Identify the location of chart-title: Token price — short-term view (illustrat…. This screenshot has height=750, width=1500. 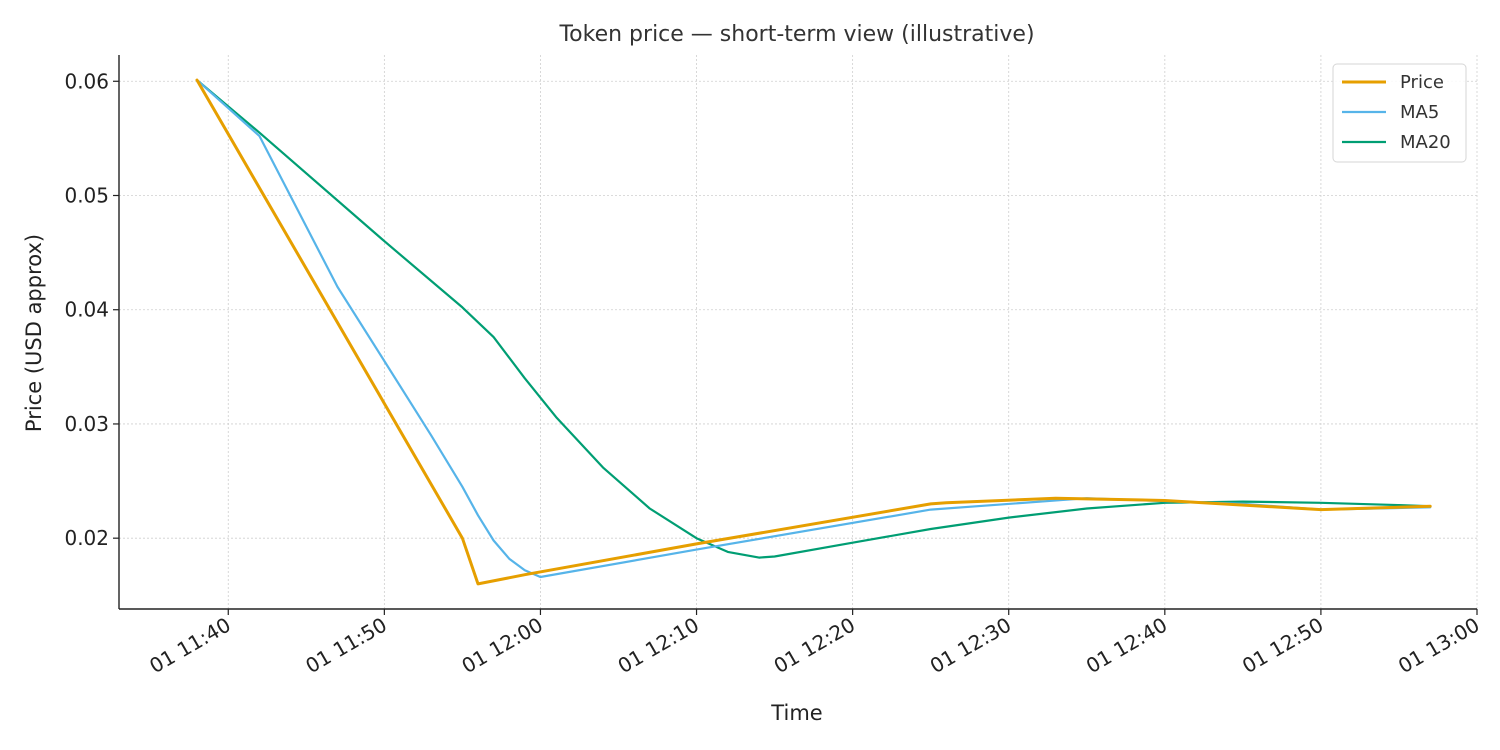
(796, 34).